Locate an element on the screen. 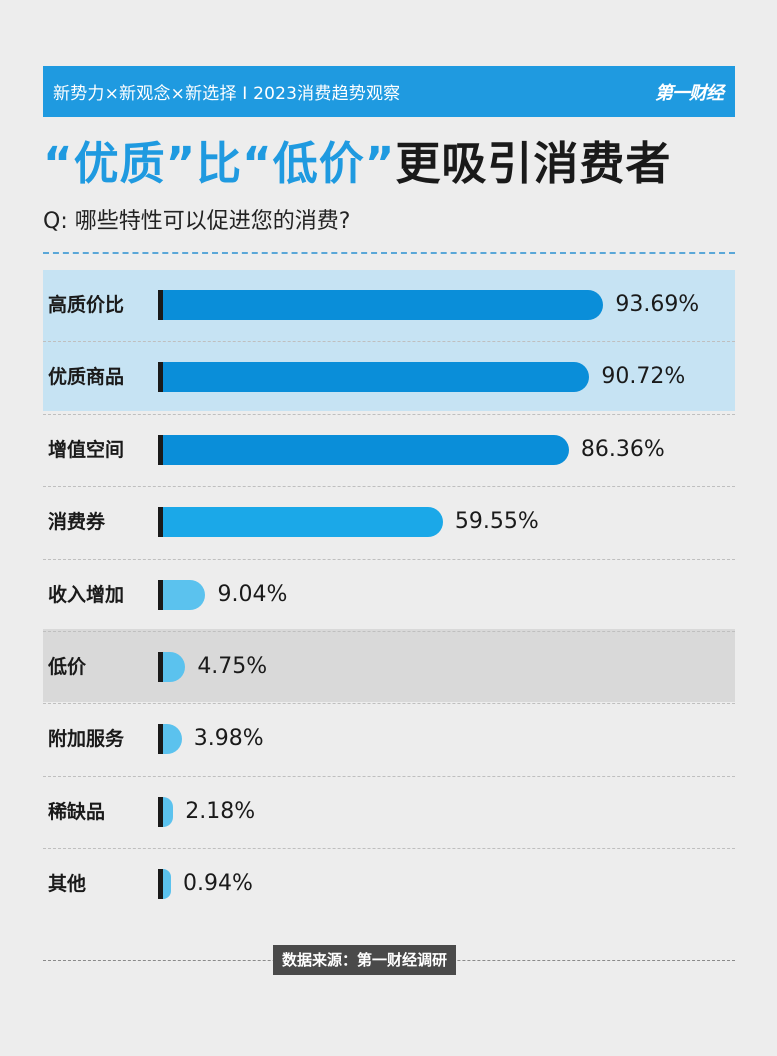 The width and height of the screenshot is (777, 1056). page-title: “优质”比“低价”更吸引消费者 is located at coordinates (403, 164).